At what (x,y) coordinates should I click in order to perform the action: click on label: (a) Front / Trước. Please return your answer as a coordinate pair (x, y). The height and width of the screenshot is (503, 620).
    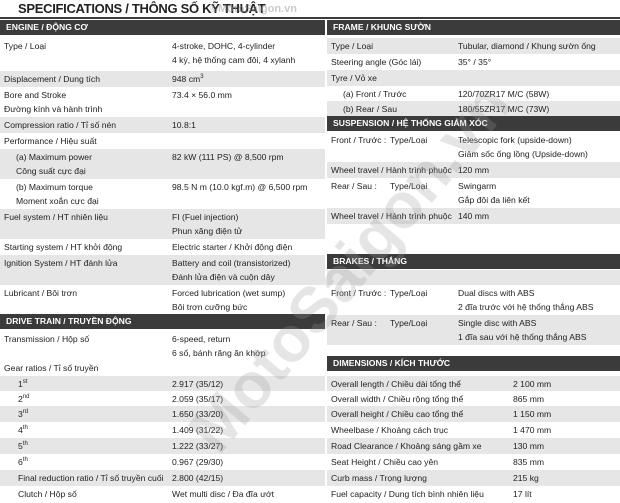
    Looking at the image, I should click on (375, 94).